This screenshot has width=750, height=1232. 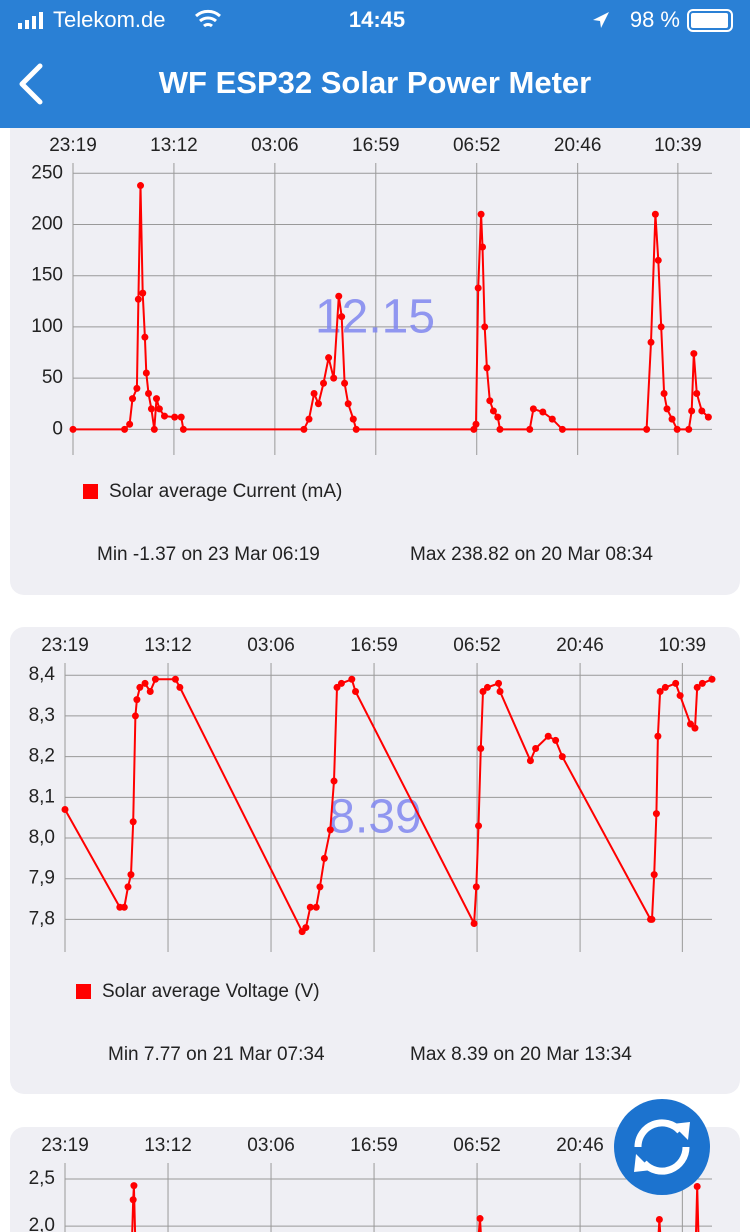 I want to click on battery-icon, so click(x=710, y=20).